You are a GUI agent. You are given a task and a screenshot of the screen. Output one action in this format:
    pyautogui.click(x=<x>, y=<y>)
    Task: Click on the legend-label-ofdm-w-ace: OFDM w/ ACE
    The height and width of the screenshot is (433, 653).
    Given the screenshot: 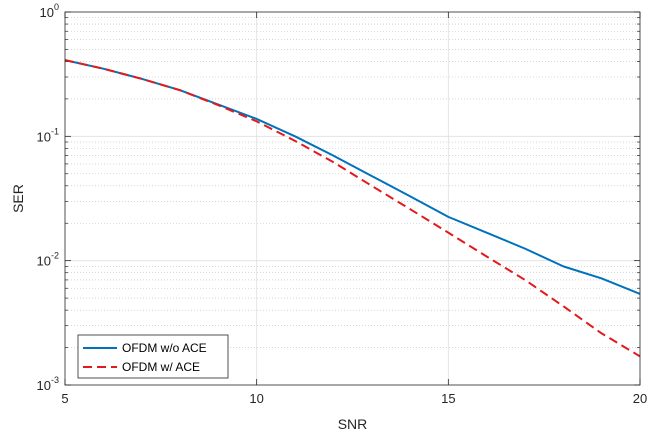 What is the action you would take?
    pyautogui.click(x=161, y=367)
    